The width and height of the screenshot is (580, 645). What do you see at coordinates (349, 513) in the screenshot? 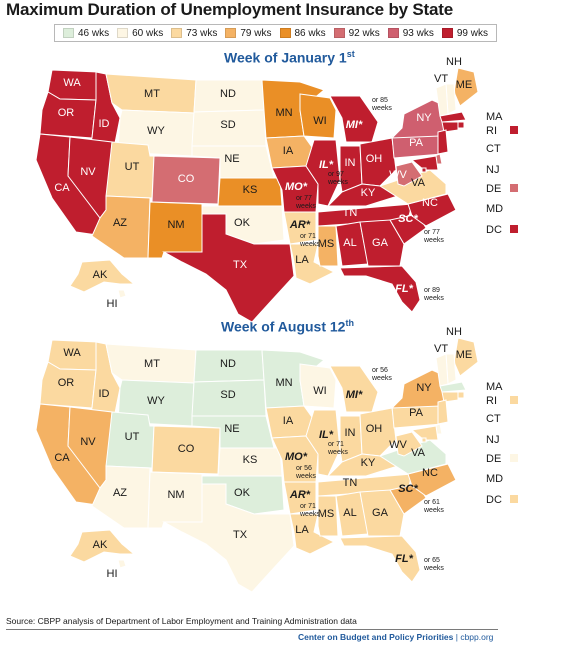
I see `map2-label-al: AL` at bounding box center [349, 513].